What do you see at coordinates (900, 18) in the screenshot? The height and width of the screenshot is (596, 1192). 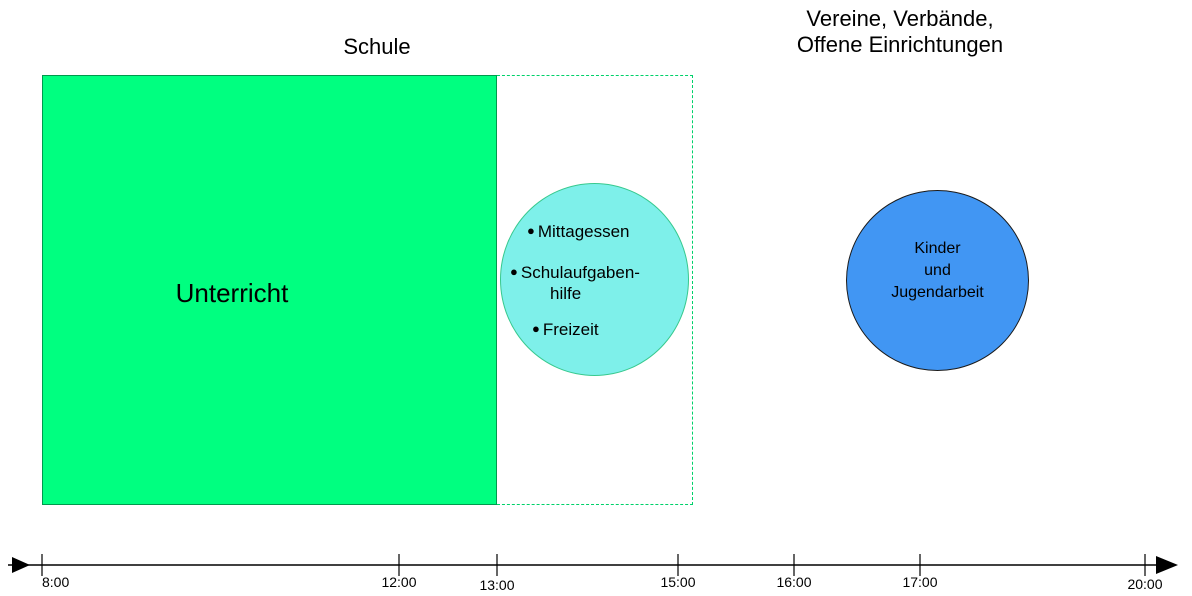 I see `vereine-title-line-1: Vereine, Verbände,` at bounding box center [900, 18].